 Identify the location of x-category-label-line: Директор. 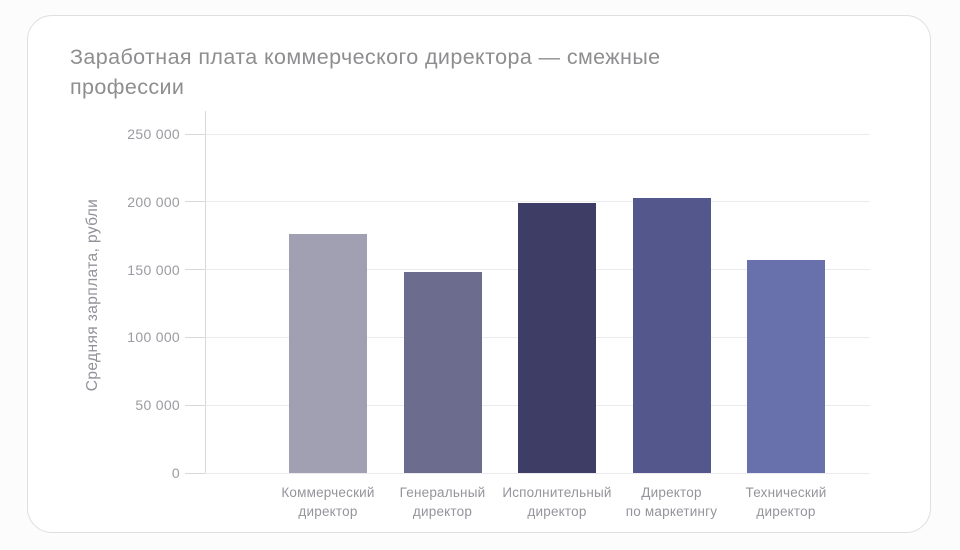
(671, 492).